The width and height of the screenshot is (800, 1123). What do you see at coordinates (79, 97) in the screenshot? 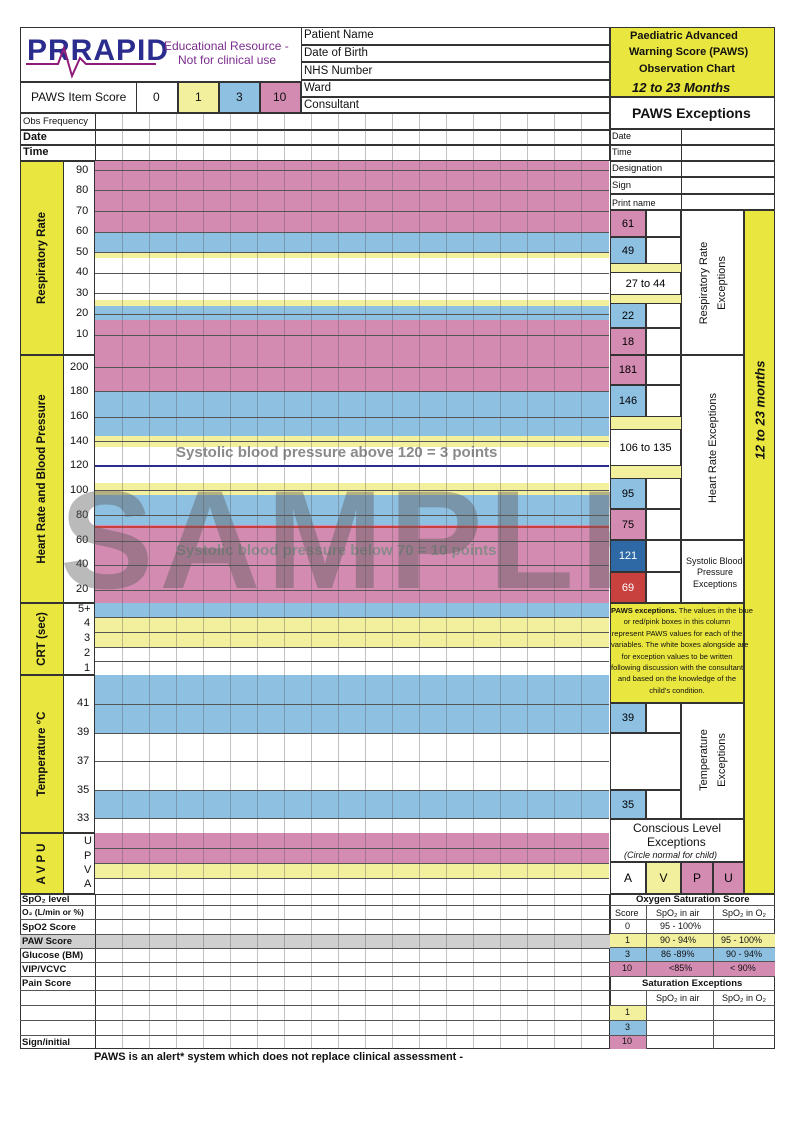
I see `item-score-label: PAWS Item Score` at bounding box center [79, 97].